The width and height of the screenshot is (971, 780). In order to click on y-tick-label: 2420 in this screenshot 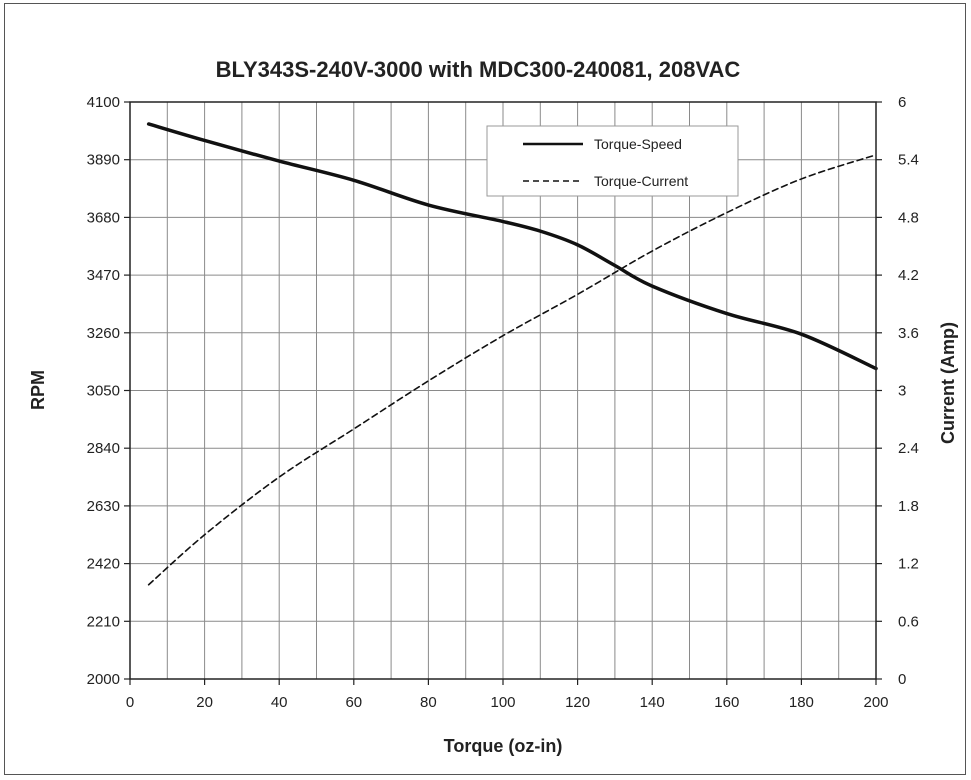, I will do `click(103, 564)`.